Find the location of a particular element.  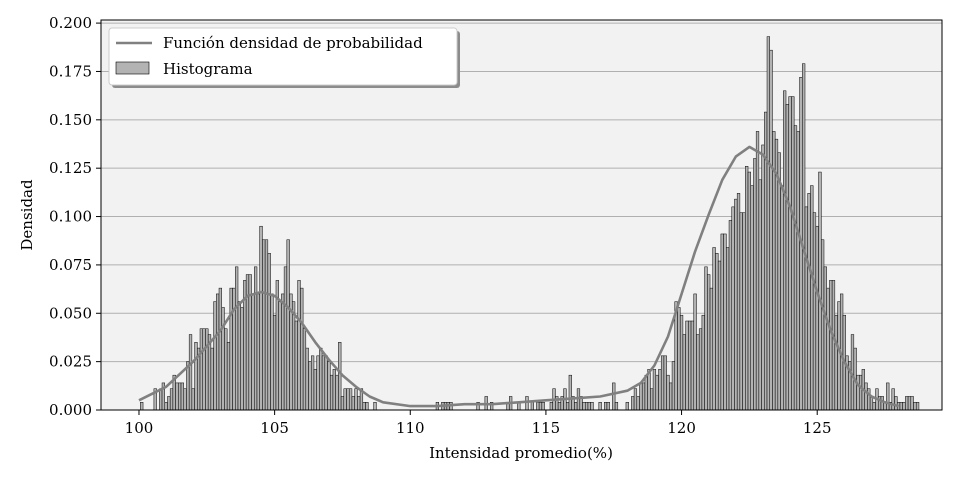

y-tick-label: 0.125 is located at coordinates (70, 168).